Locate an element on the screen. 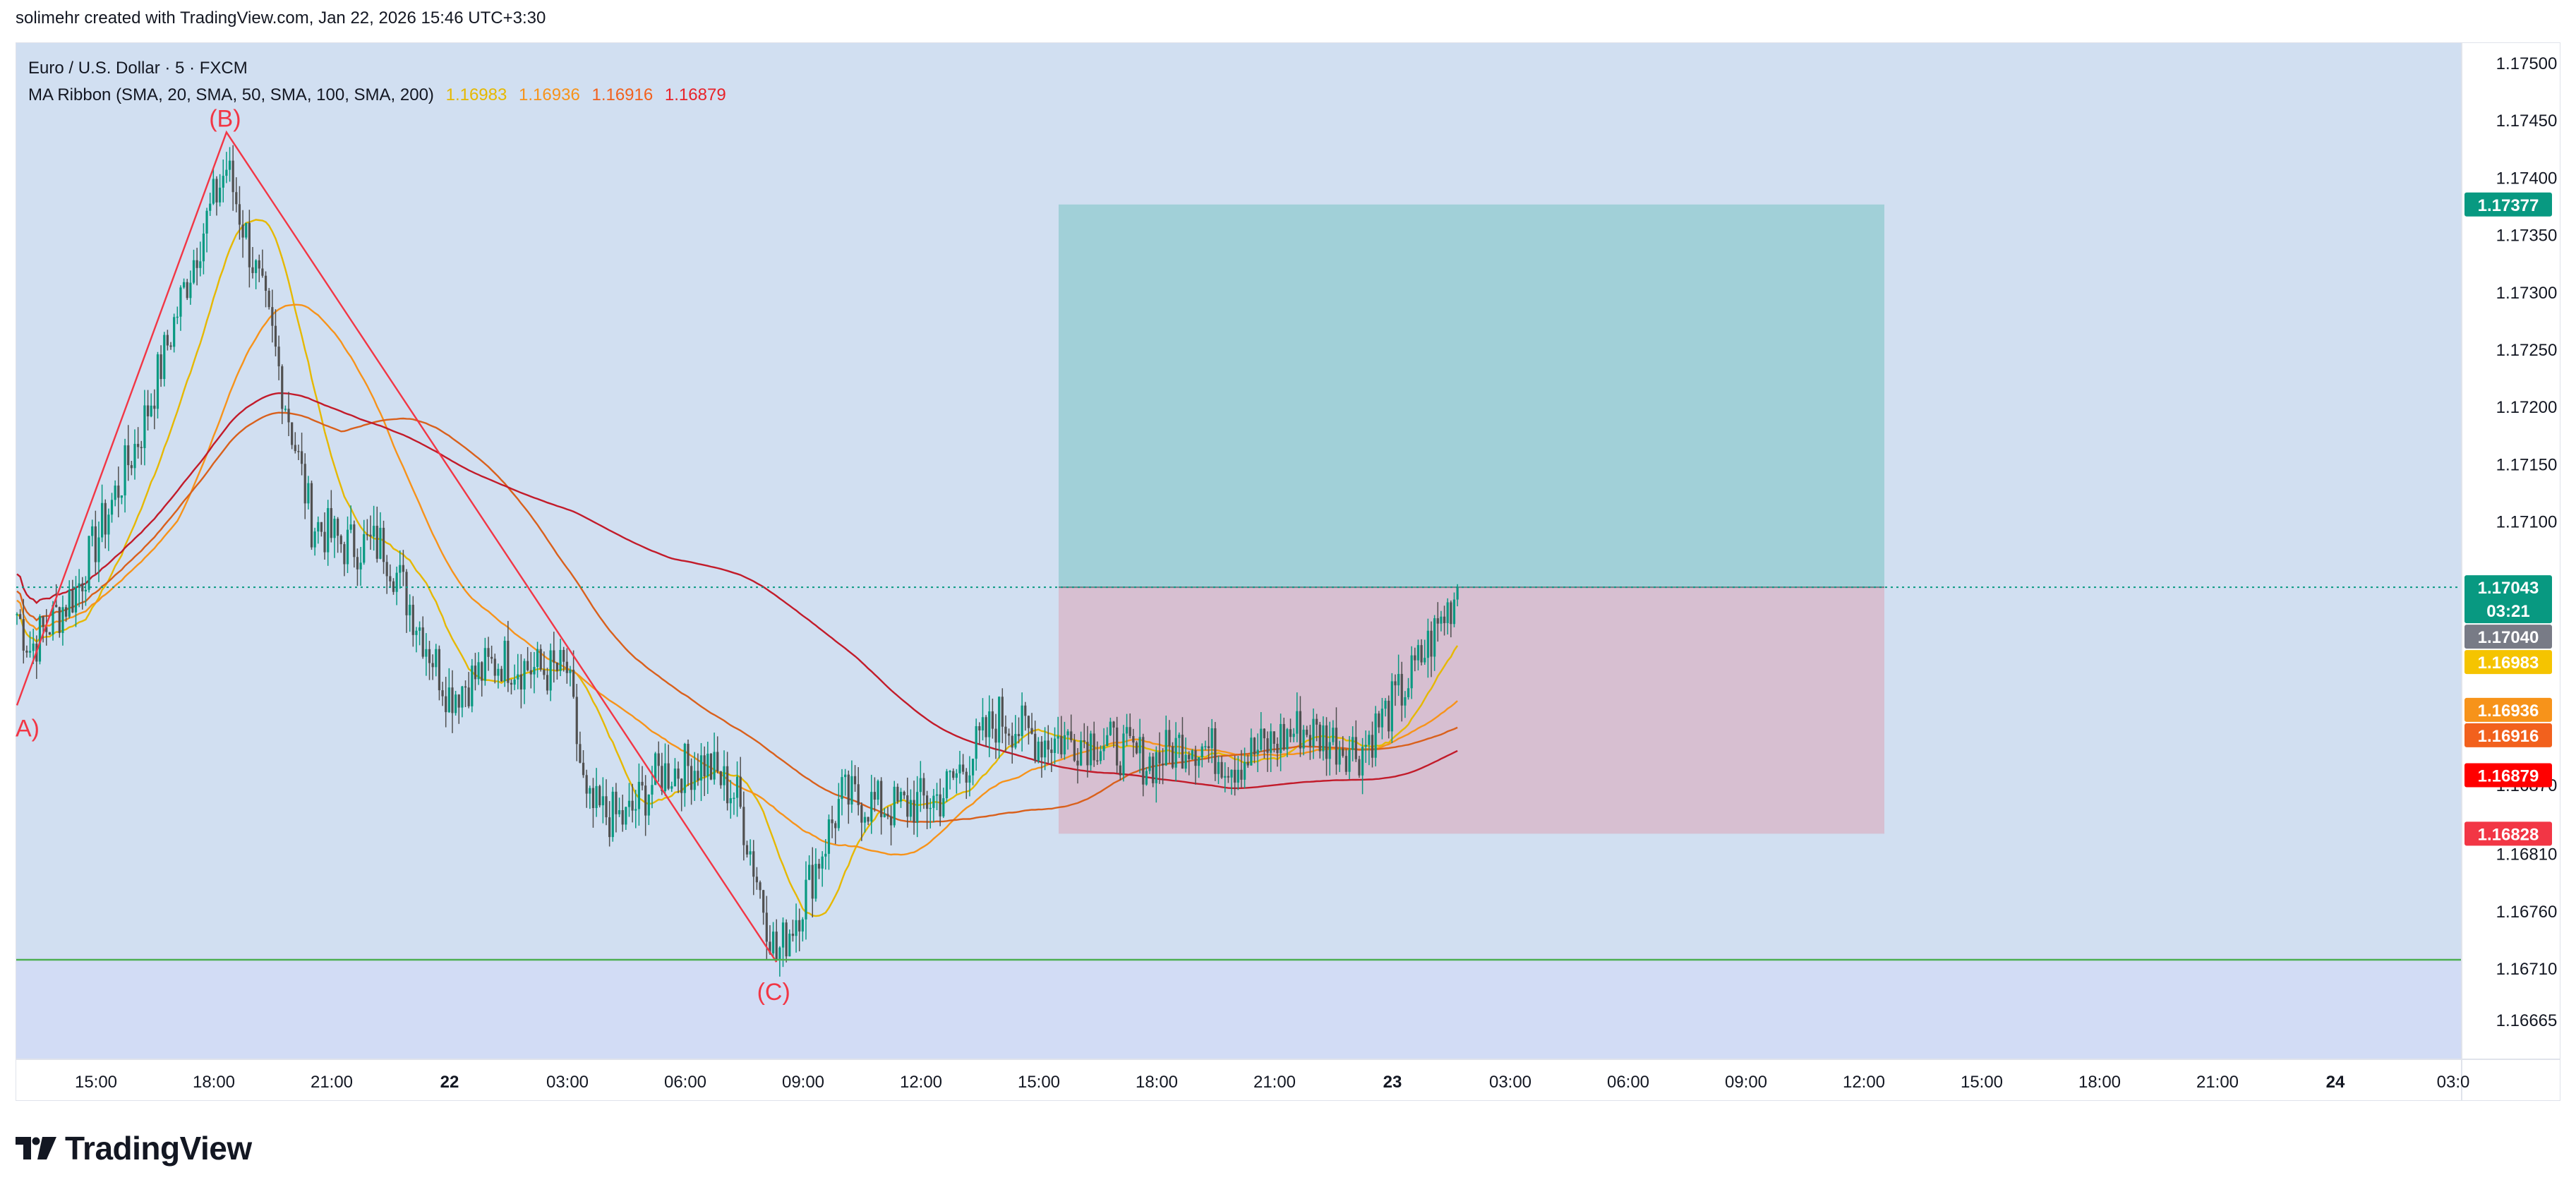 The image size is (2576, 1199). price-tag-text: 1.16828 is located at coordinates (2508, 834).